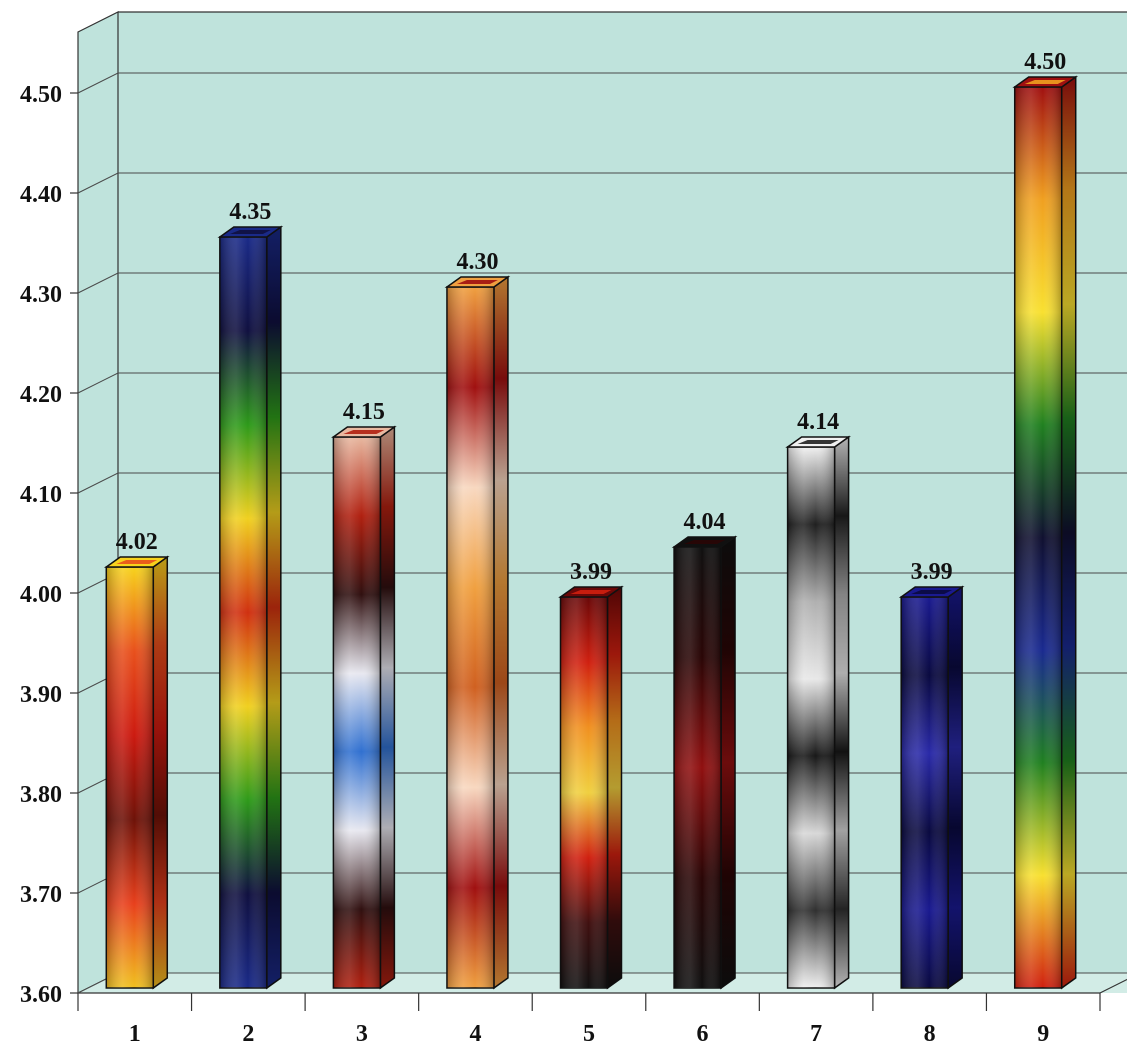 This screenshot has width=1127, height=1049. I want to click on y-tick-label: 4.10, so click(41, 495).